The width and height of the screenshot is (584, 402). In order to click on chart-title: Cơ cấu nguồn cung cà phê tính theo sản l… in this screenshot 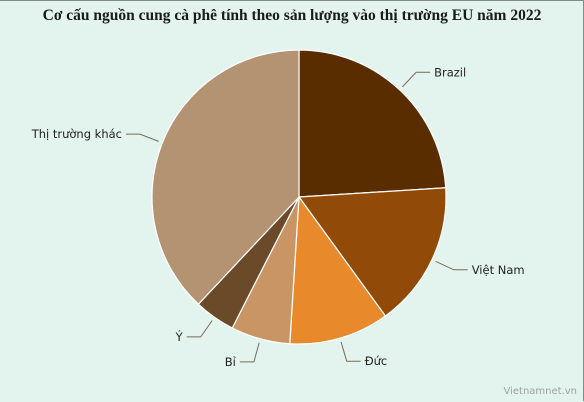, I will do `click(292, 15)`.